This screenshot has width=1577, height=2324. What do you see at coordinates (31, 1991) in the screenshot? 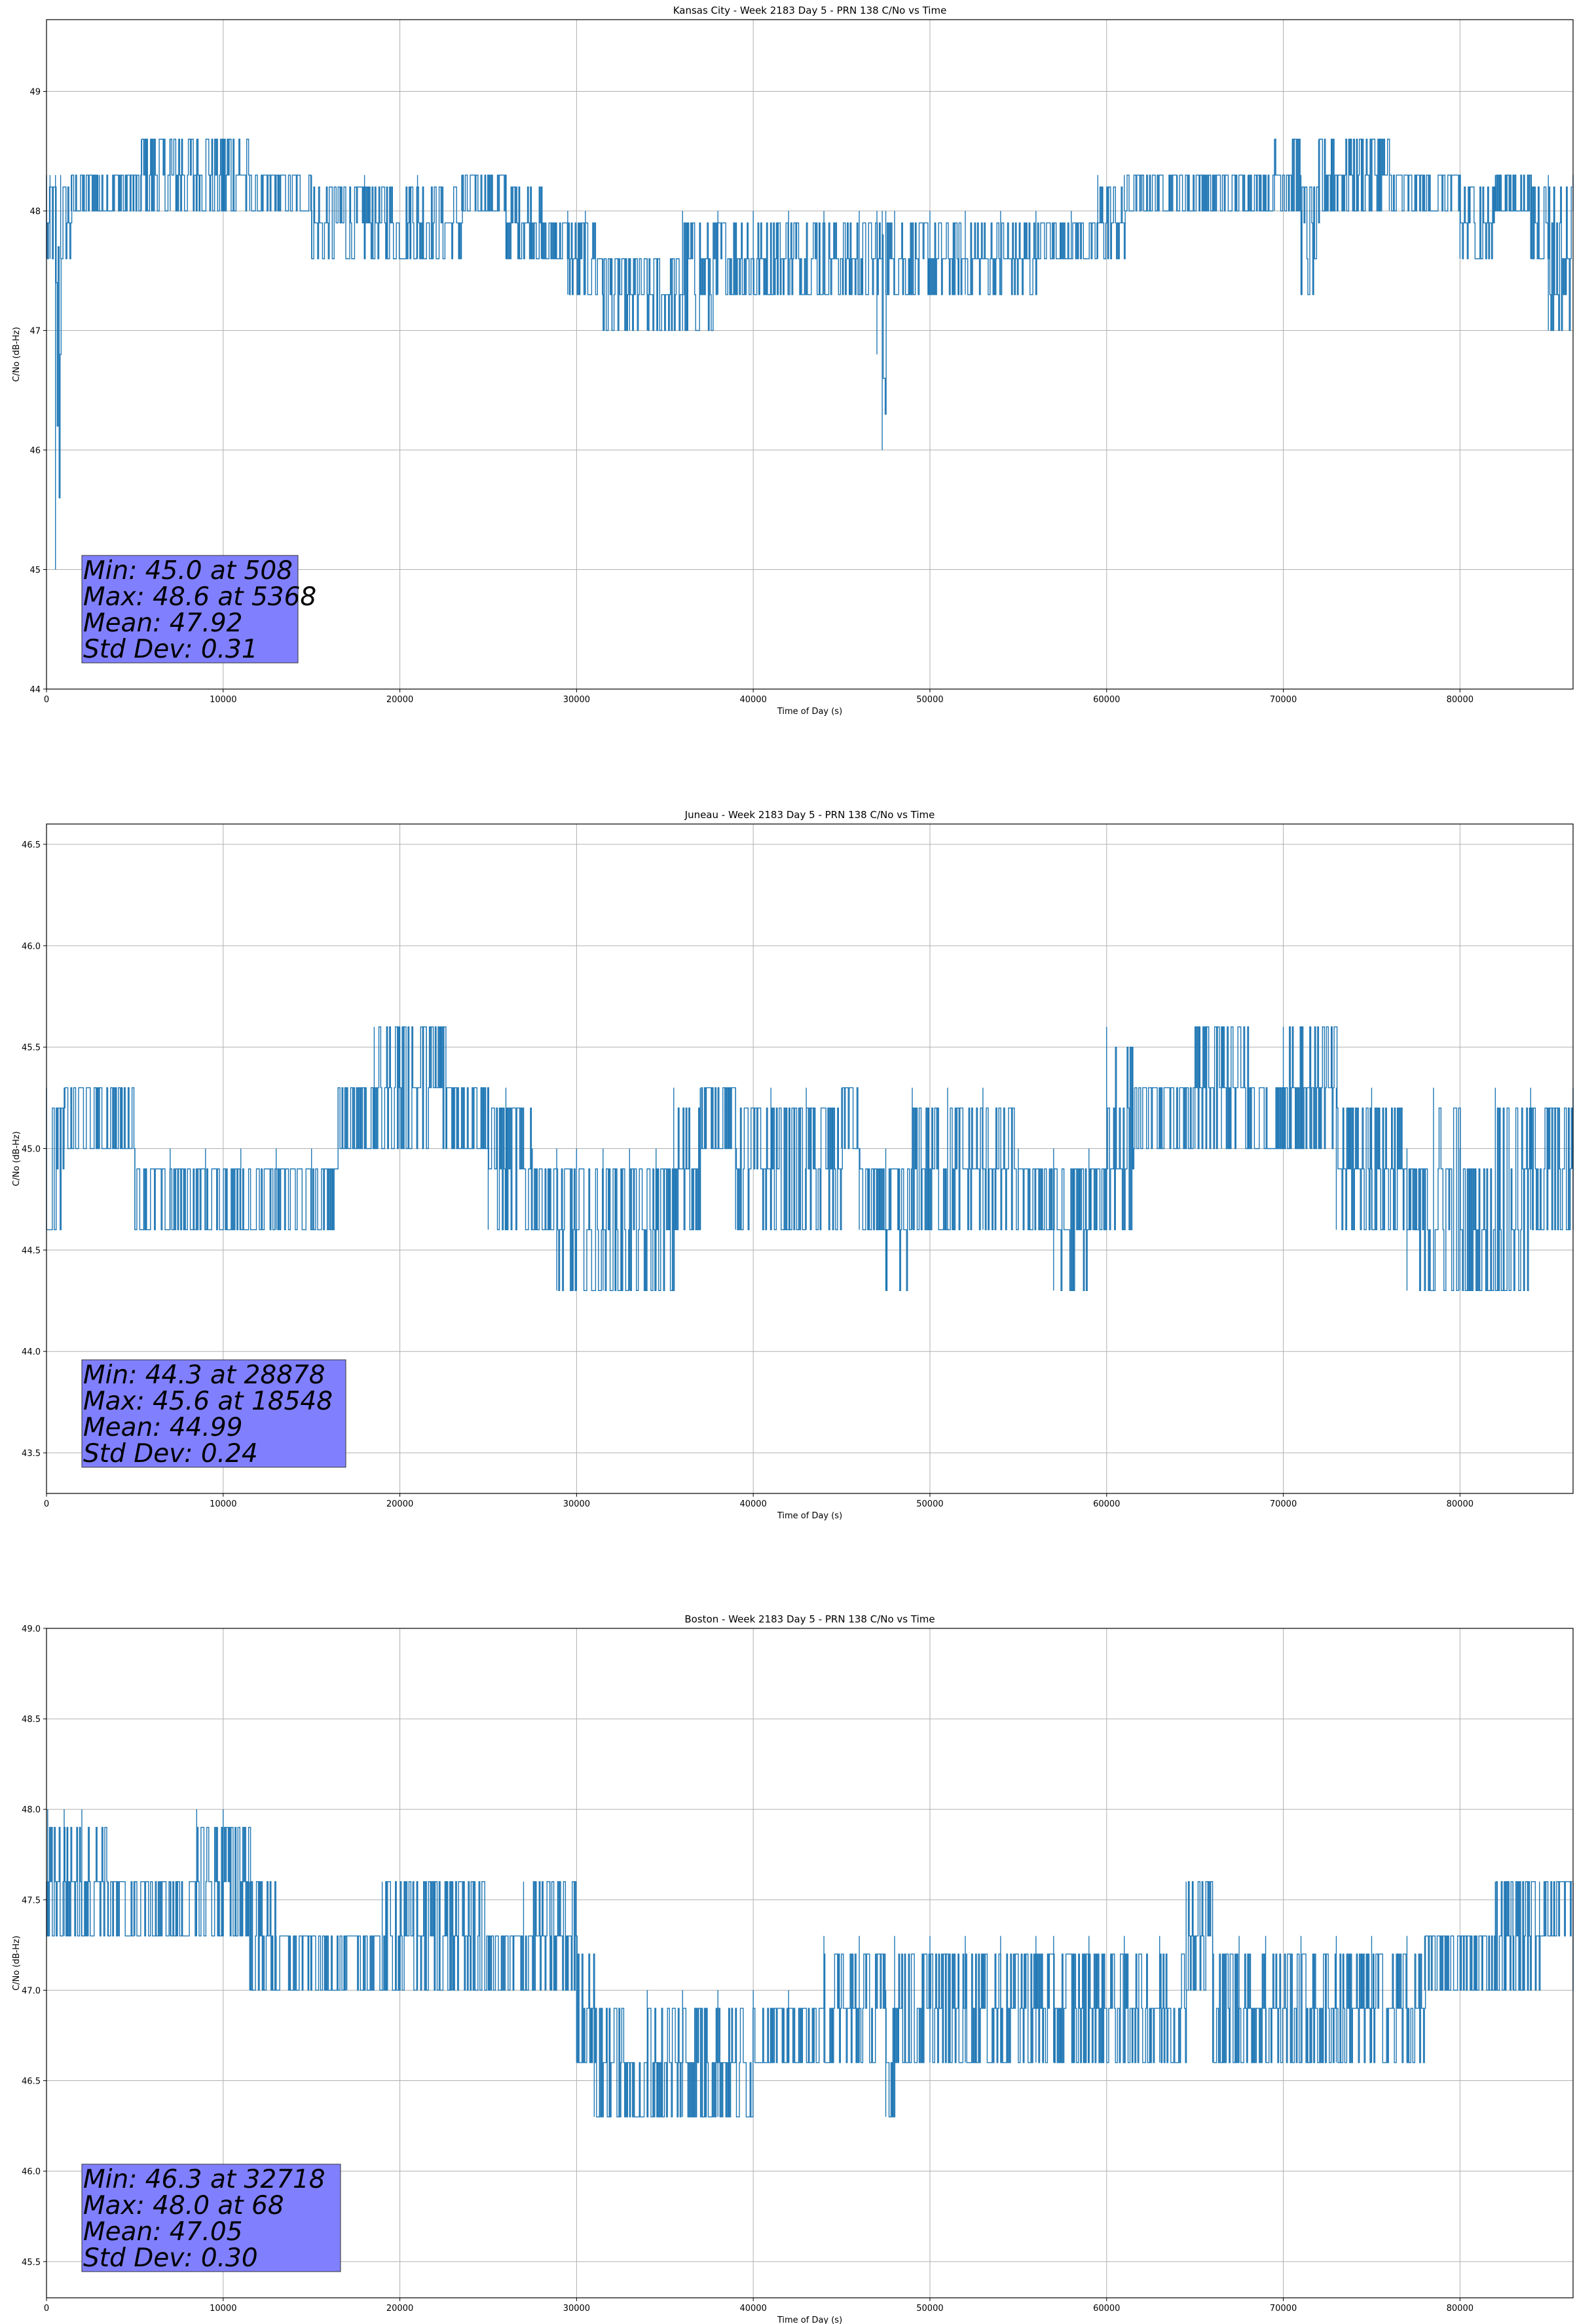
I see `y-tick-label: 47.0` at bounding box center [31, 1991].